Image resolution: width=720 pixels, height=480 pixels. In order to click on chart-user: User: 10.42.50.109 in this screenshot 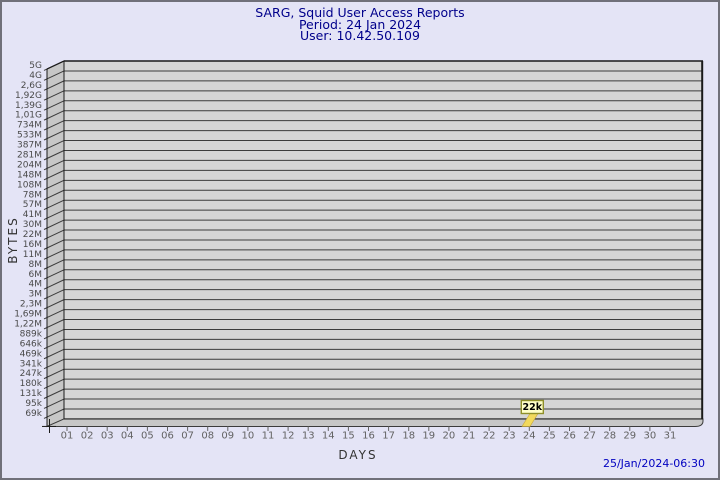, I will do `click(360, 35)`.